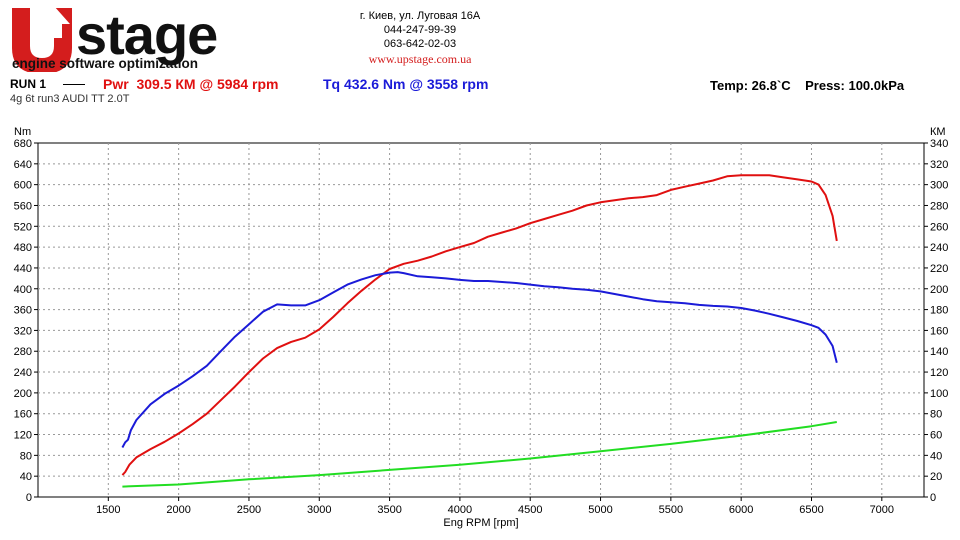  Describe the element at coordinates (146, 35) in the screenshot. I see `logo-stage-text: stage` at that location.